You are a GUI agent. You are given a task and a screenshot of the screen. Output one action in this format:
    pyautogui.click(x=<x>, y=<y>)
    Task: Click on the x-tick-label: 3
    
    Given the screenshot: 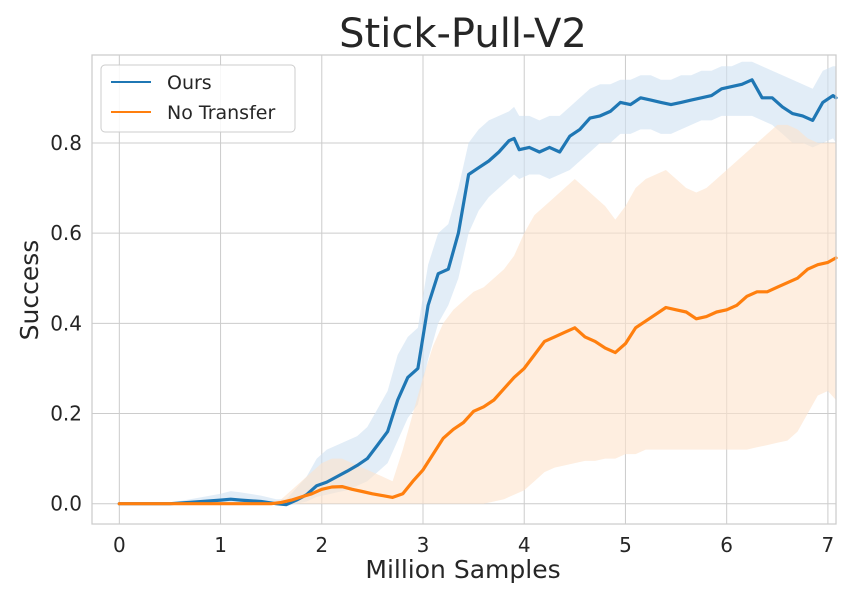 What is the action you would take?
    pyautogui.click(x=423, y=545)
    